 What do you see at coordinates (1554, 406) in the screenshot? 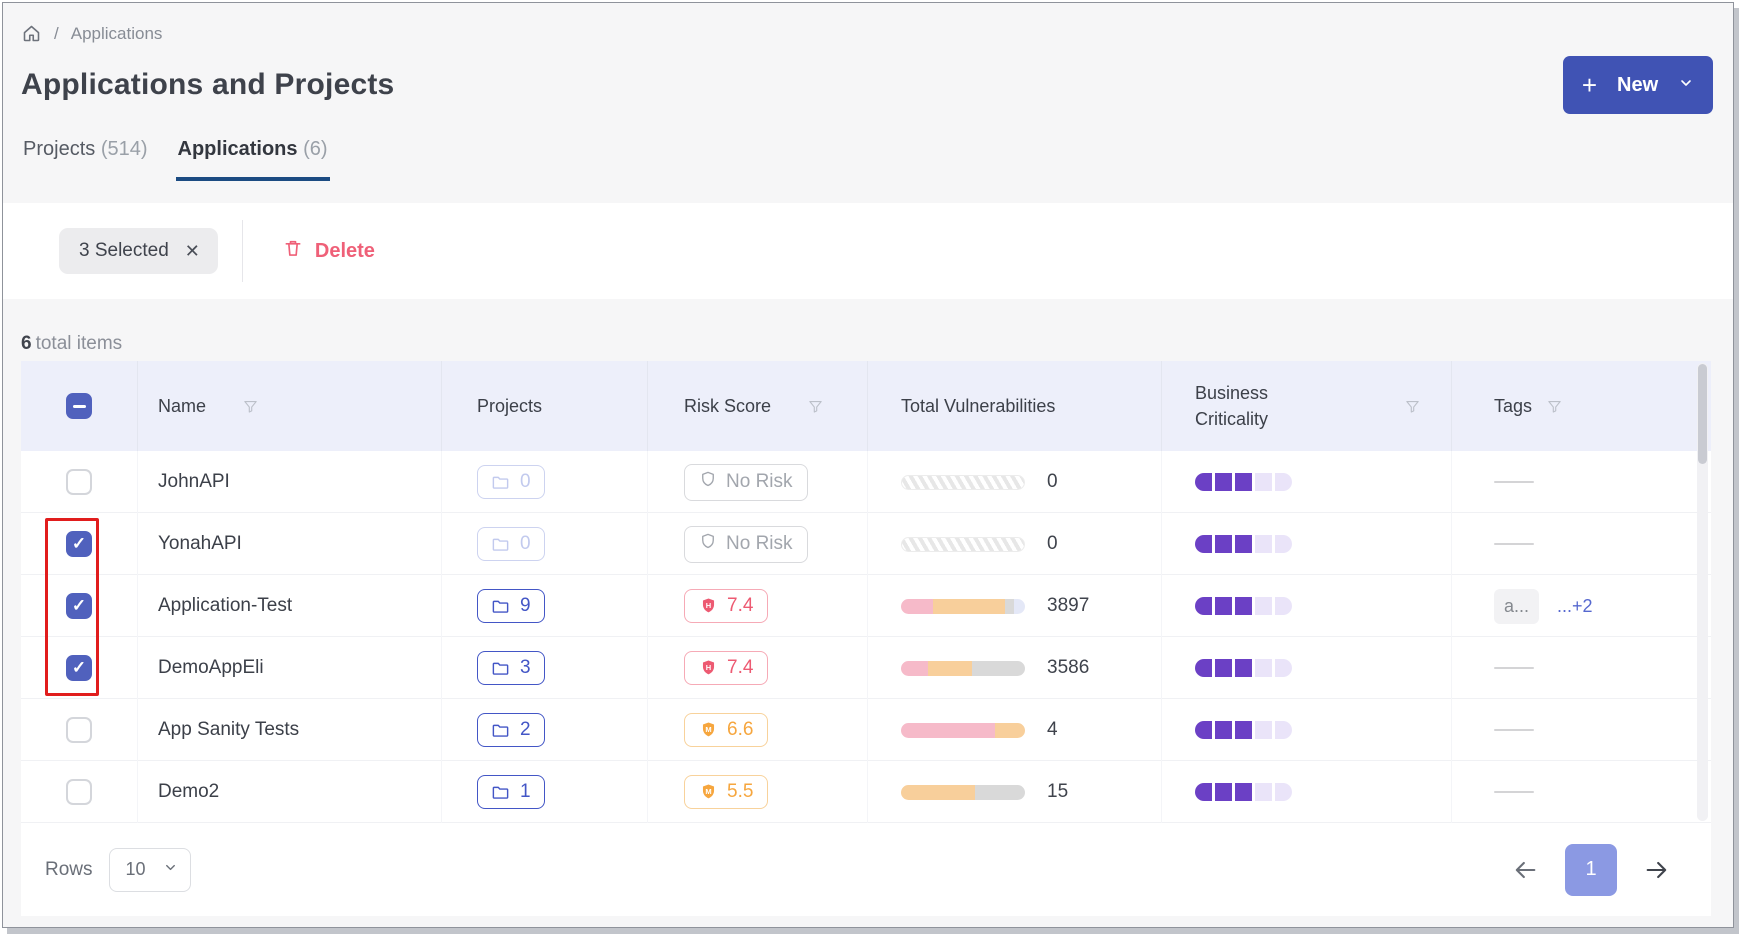
I see `filter-icon-tags` at bounding box center [1554, 406].